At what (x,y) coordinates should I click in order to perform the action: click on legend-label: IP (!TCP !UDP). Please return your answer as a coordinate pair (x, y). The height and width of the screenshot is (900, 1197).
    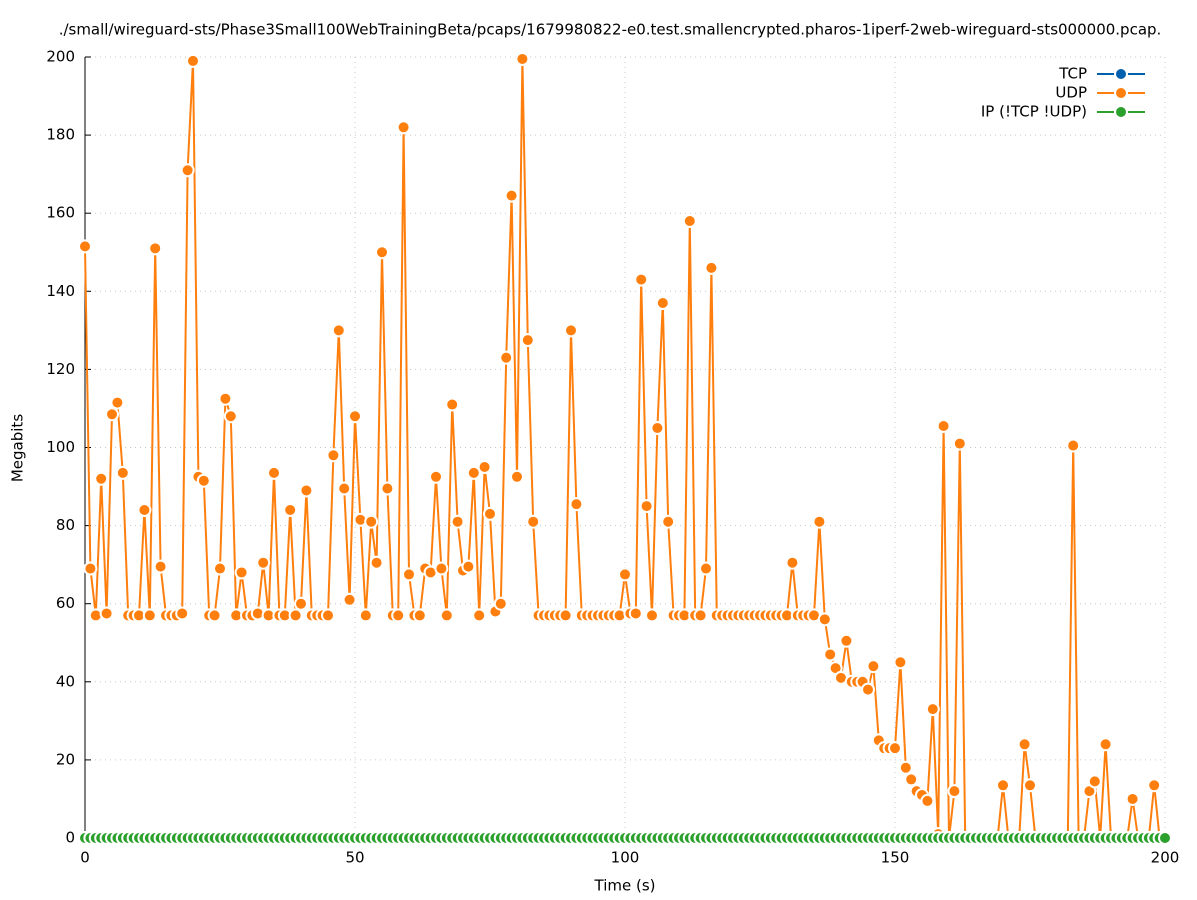
    Looking at the image, I should click on (1034, 112).